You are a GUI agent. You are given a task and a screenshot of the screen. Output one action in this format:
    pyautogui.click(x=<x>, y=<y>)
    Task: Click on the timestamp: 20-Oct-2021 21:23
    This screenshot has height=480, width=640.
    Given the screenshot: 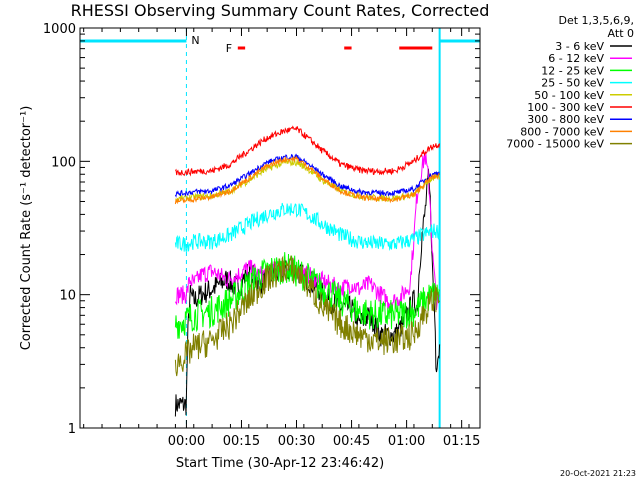 What is the action you would take?
    pyautogui.click(x=598, y=473)
    